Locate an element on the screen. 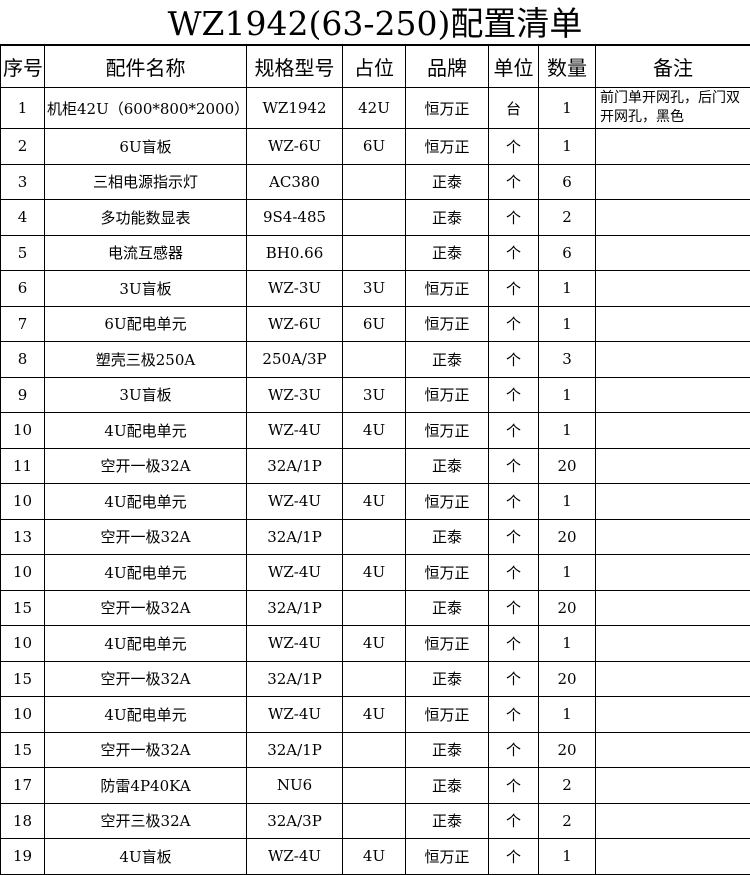  cell: 防雷4P40KA is located at coordinates (146, 786).